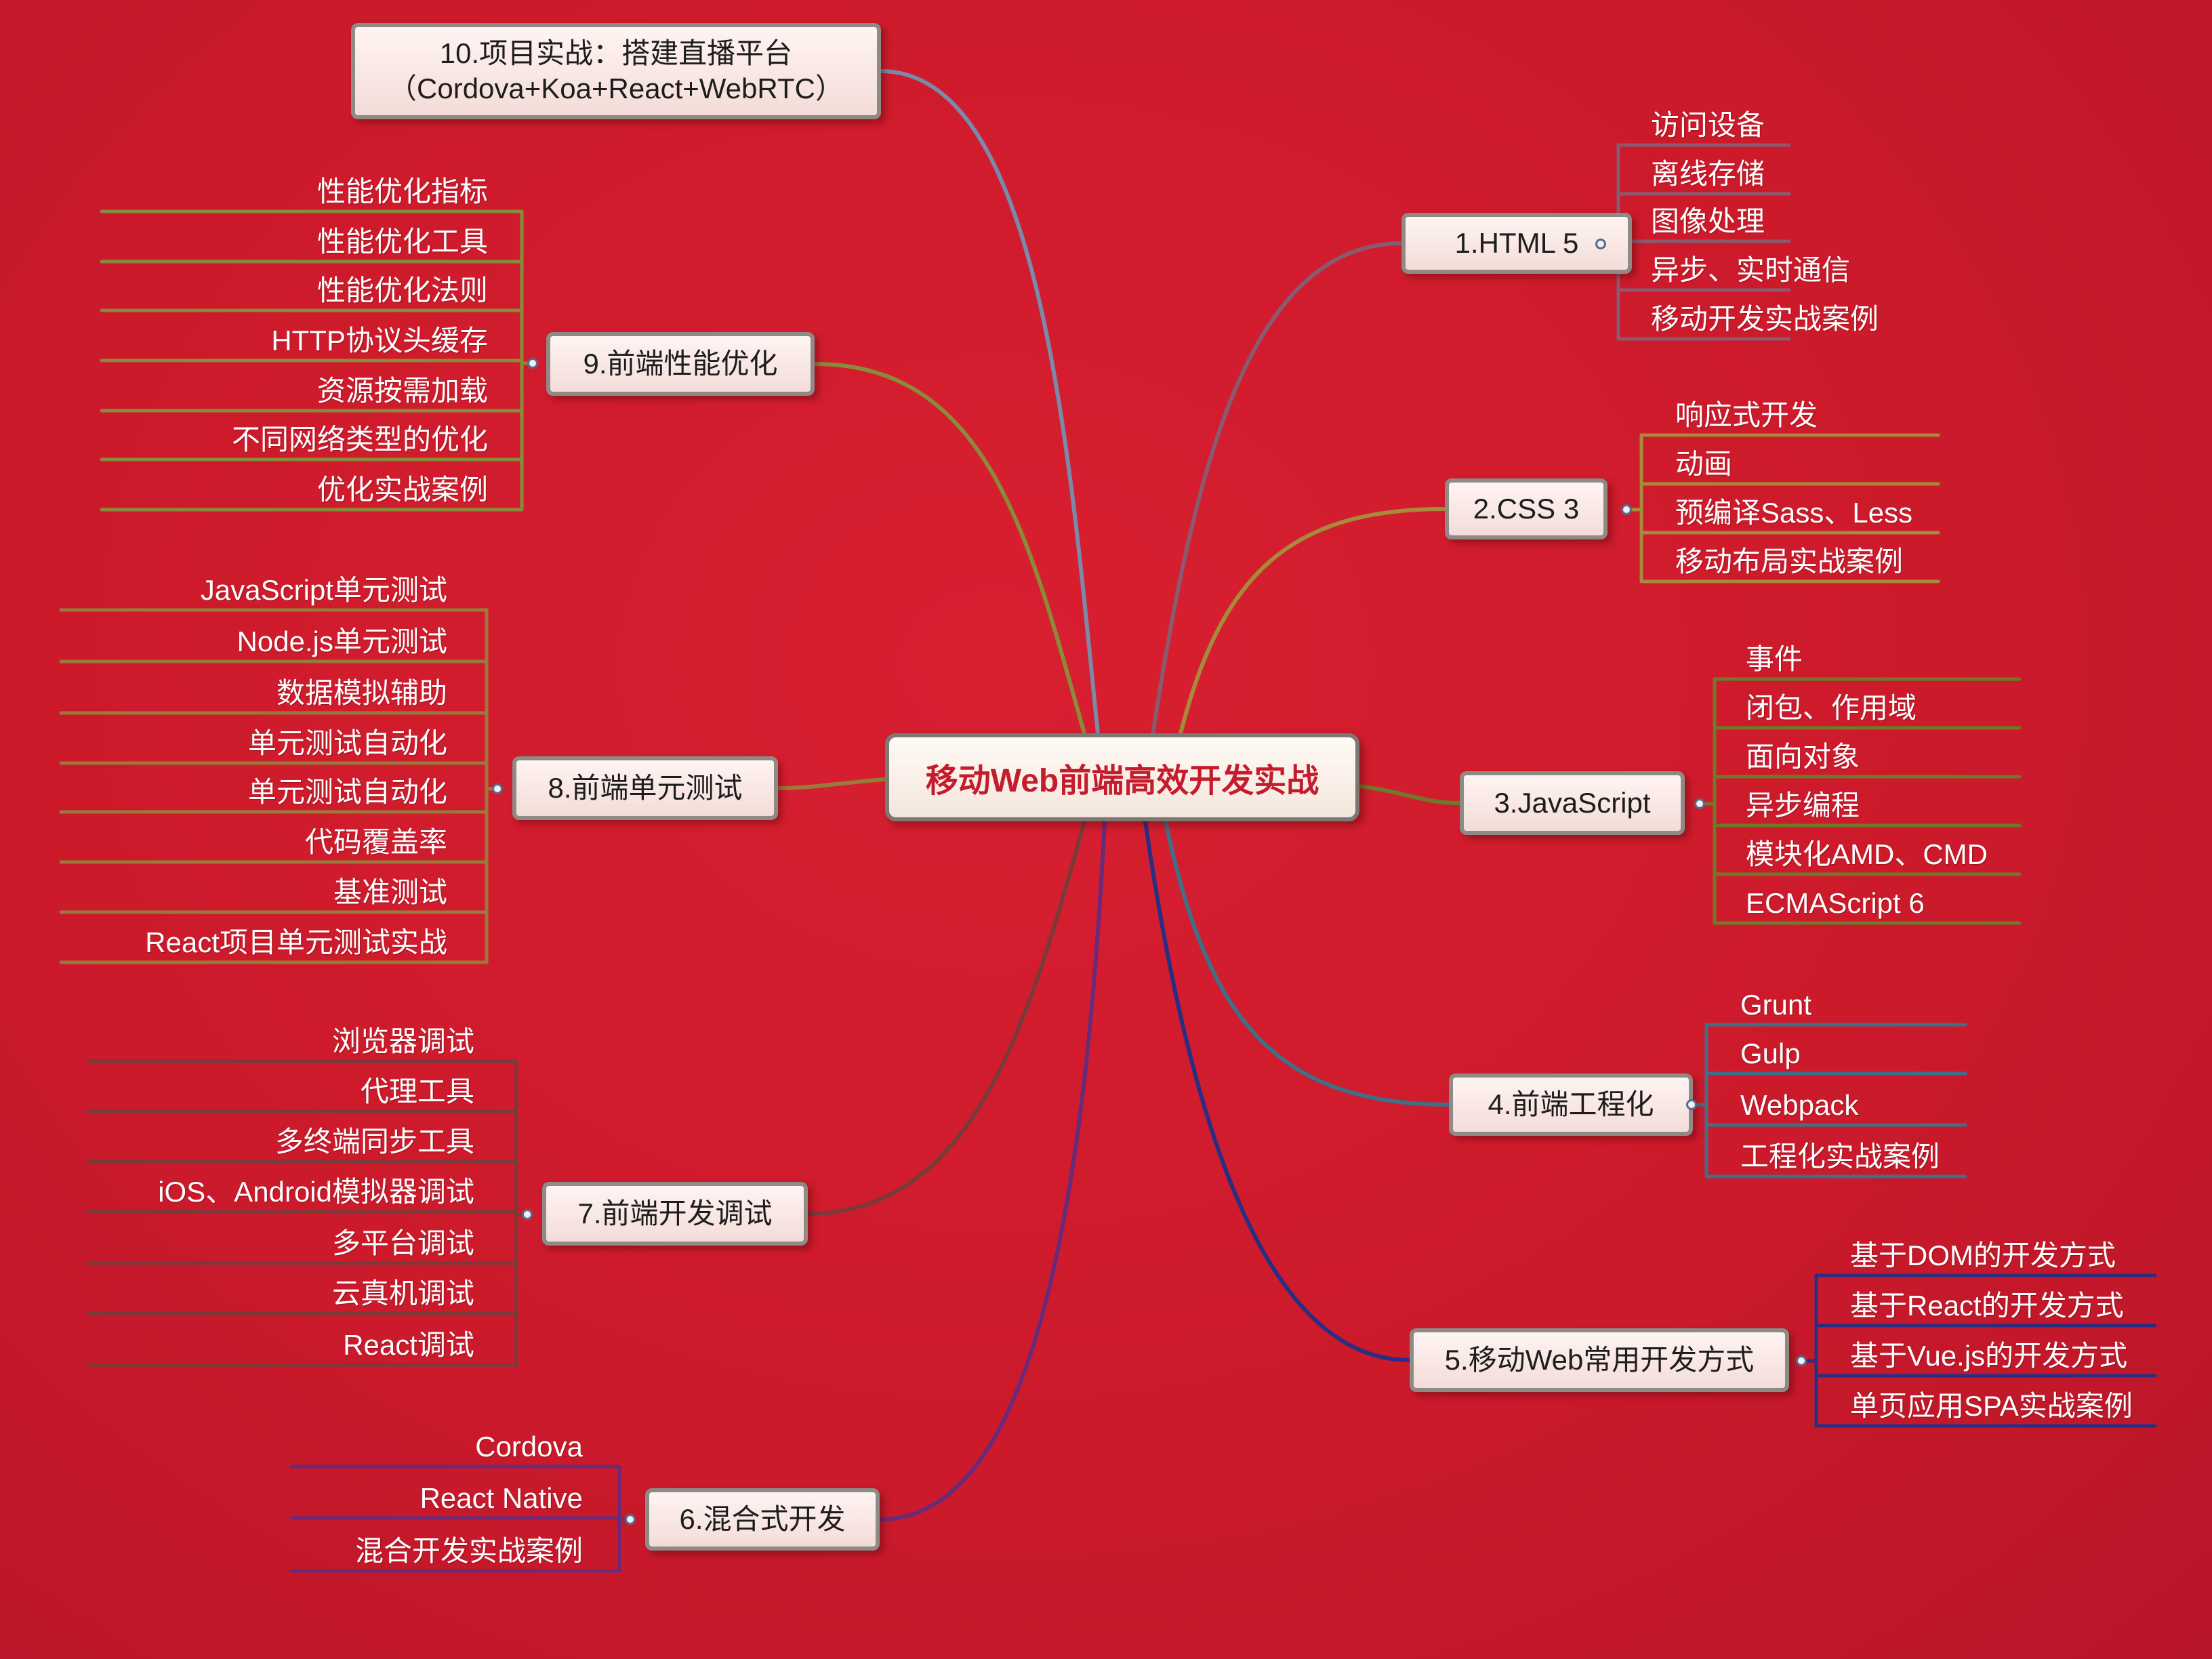 This screenshot has width=2212, height=1659. What do you see at coordinates (1987, 1306) in the screenshot?
I see `leaf-b5-2: 基于React的开发方式` at bounding box center [1987, 1306].